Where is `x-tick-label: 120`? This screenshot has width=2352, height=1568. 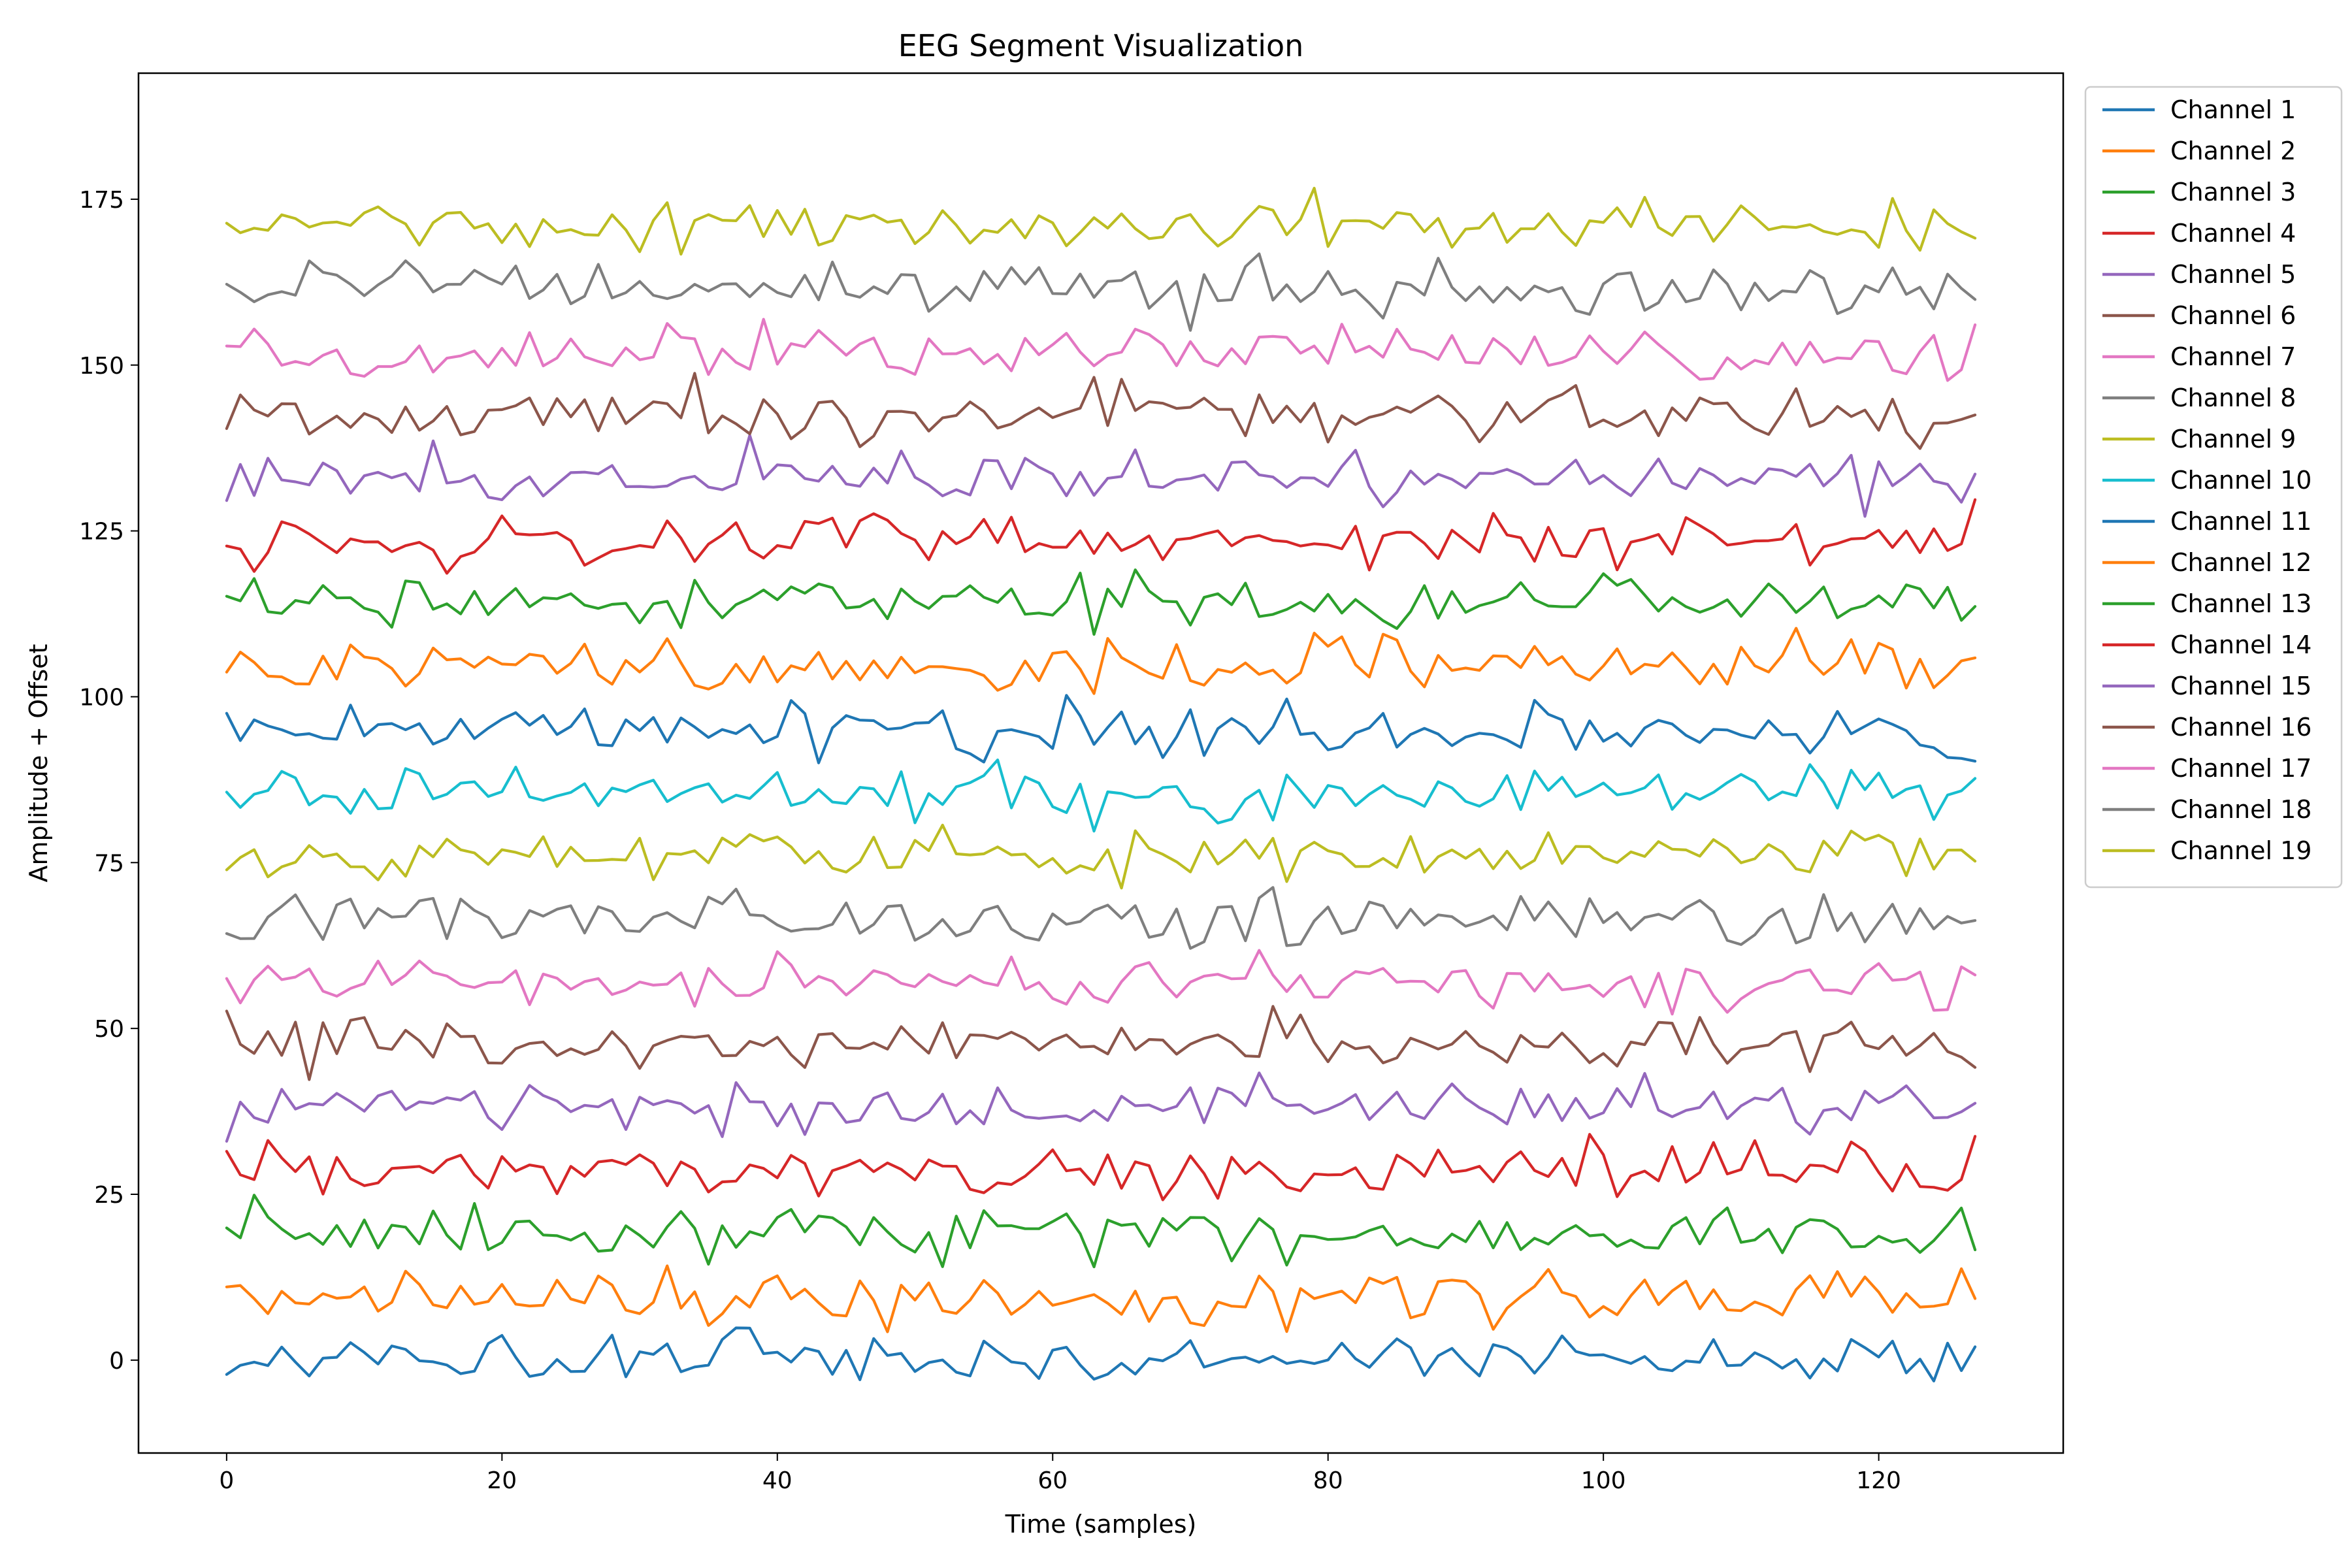
x-tick-label: 120 is located at coordinates (1878, 1480).